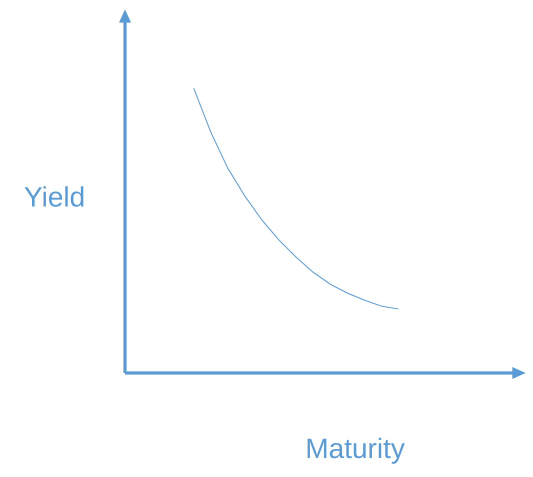 The height and width of the screenshot is (477, 533). What do you see at coordinates (356, 451) in the screenshot?
I see `x-axis-title: Maturity` at bounding box center [356, 451].